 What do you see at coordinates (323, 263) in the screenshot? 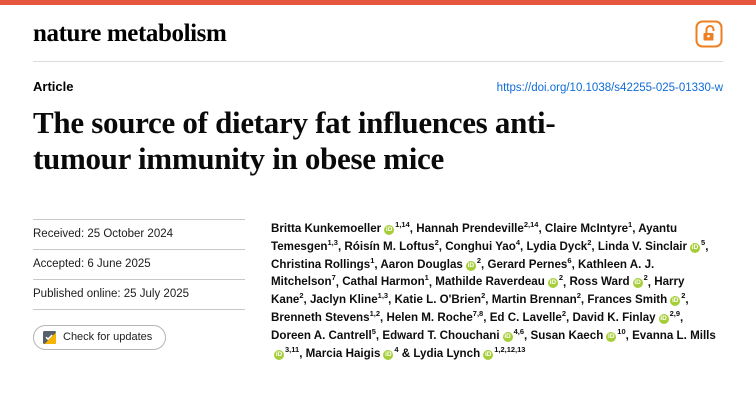
I see `author: Christina Rollings1` at bounding box center [323, 263].